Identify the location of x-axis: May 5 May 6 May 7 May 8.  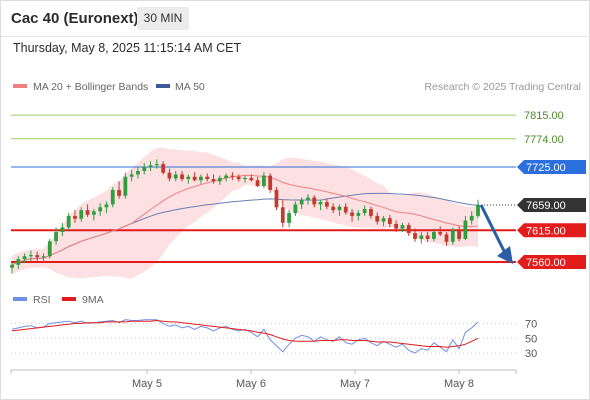
(263, 380).